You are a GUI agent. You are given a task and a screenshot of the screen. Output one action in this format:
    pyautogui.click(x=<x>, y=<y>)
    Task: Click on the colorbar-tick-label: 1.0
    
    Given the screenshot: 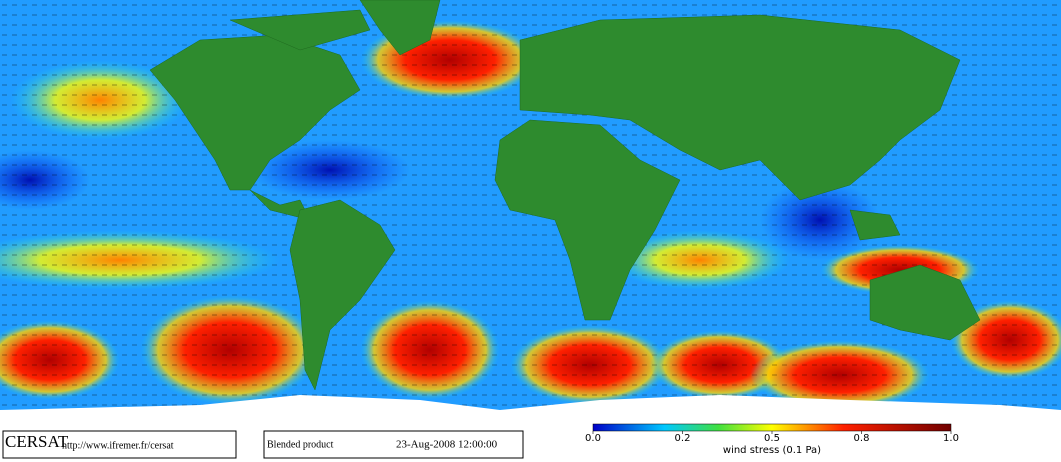 What is the action you would take?
    pyautogui.click(x=951, y=438)
    